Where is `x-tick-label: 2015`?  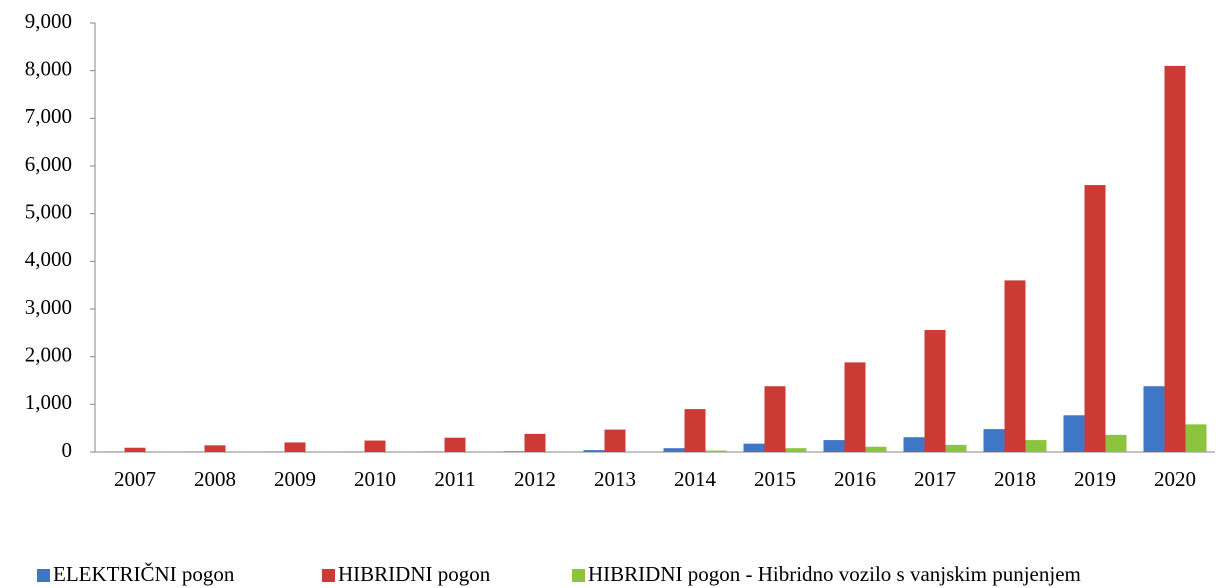
x-tick-label: 2015 is located at coordinates (775, 479).